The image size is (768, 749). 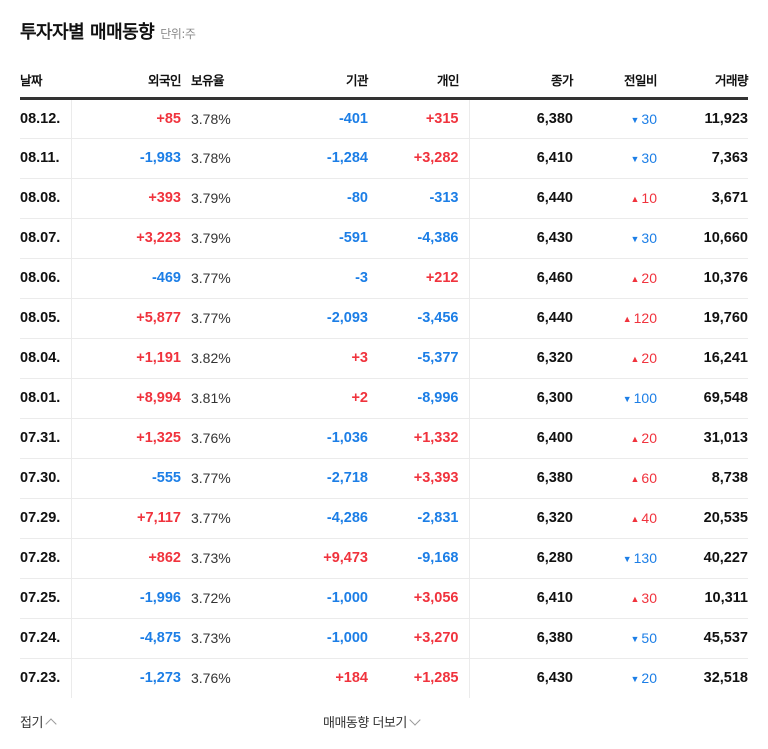 What do you see at coordinates (615, 398) in the screenshot?
I see `change-cell: ▼ 100` at bounding box center [615, 398].